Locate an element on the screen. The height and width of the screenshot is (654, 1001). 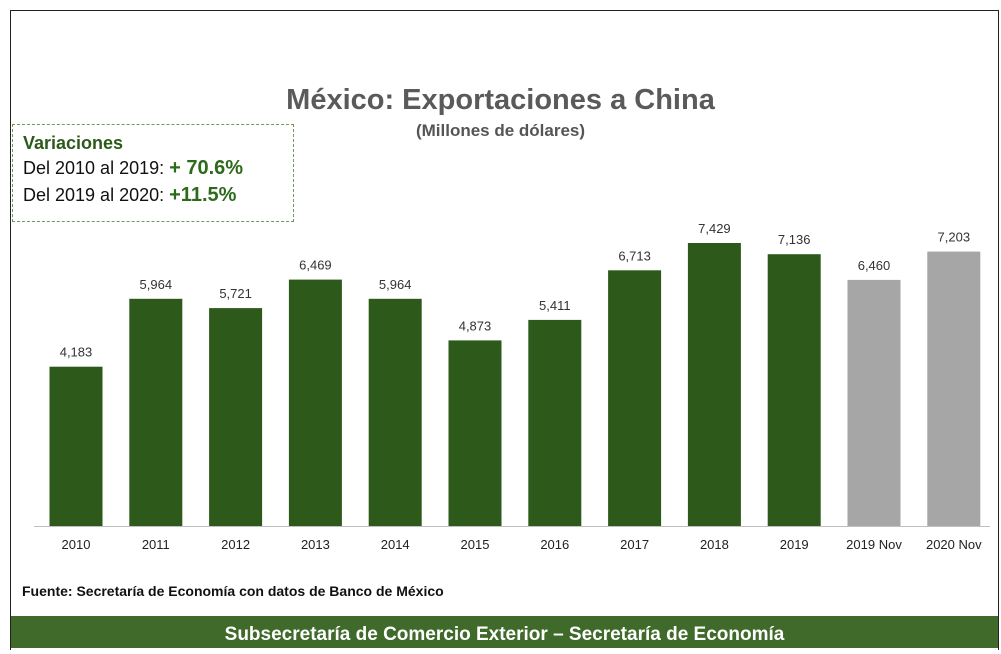
variation-2-value: +11.5% is located at coordinates (203, 195).